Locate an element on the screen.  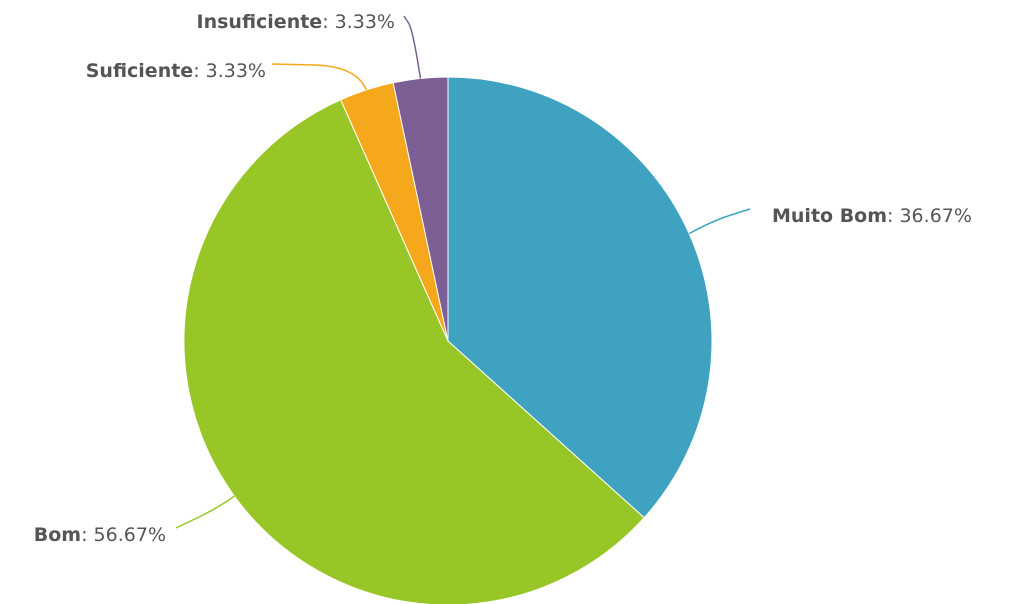
pie-slice-insuficiente is located at coordinates (420, 209).